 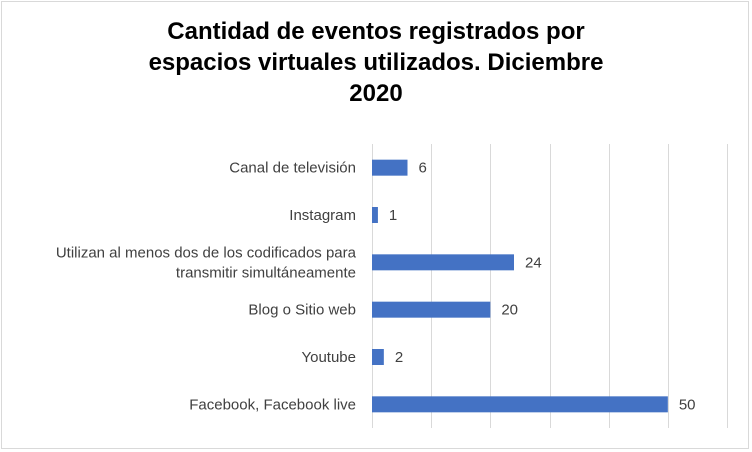 What do you see at coordinates (328, 357) in the screenshot?
I see `category-label: Youtube` at bounding box center [328, 357].